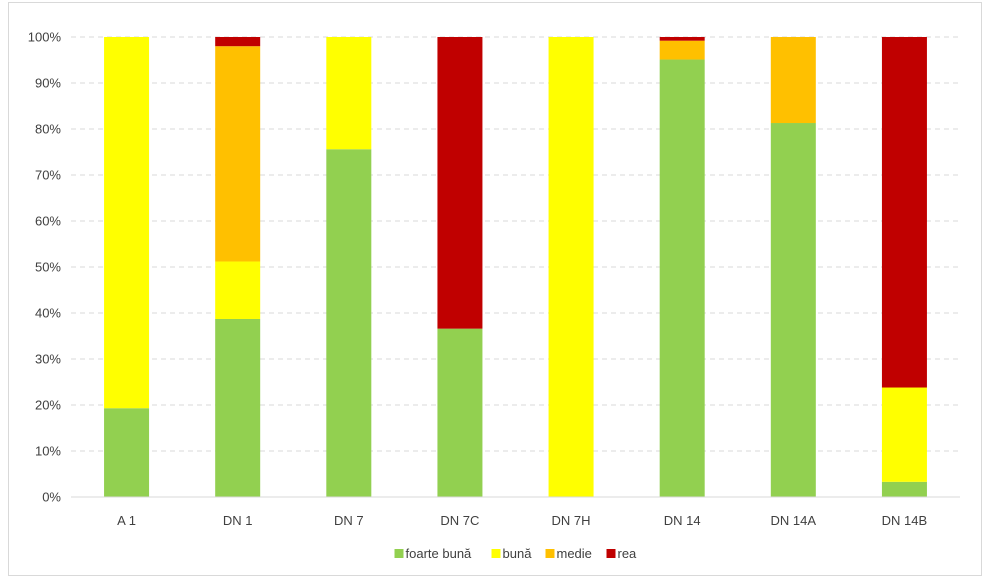  I want to click on x-tick-label: A 1, so click(126, 520).